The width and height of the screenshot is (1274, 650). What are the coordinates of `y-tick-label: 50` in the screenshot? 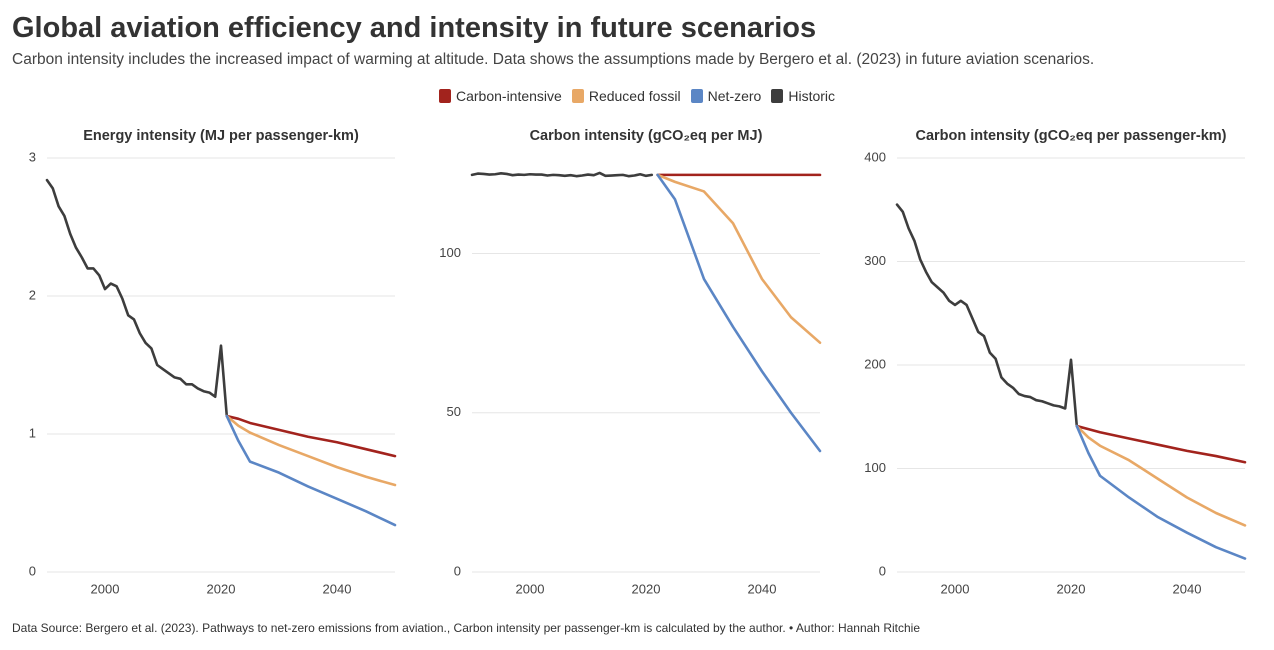 It's located at (454, 411).